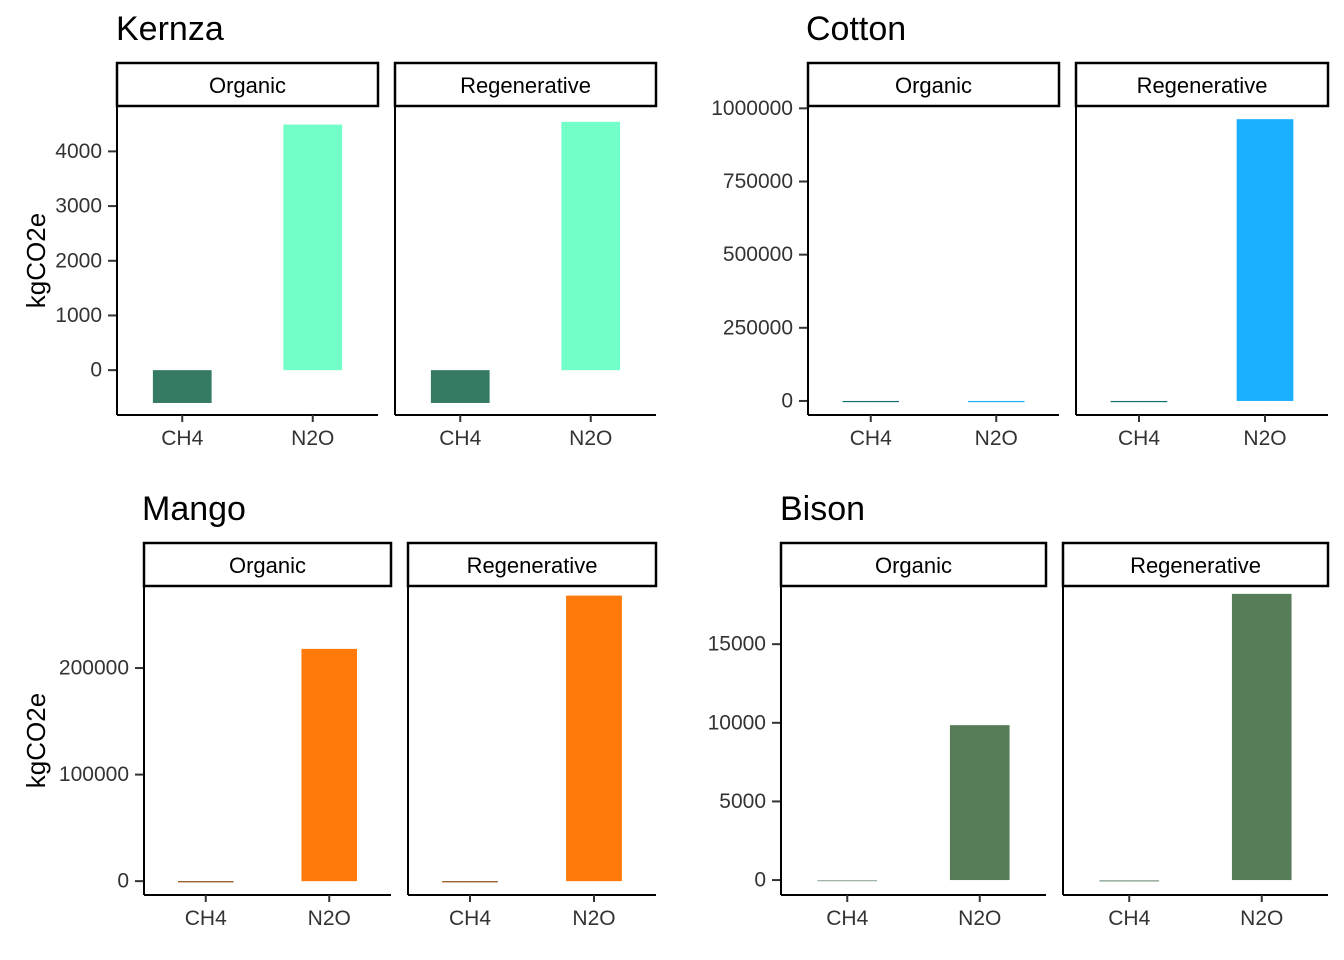 This screenshot has width=1344, height=960. What do you see at coordinates (78, 260) in the screenshot?
I see `y-tick-label: 2000` at bounding box center [78, 260].